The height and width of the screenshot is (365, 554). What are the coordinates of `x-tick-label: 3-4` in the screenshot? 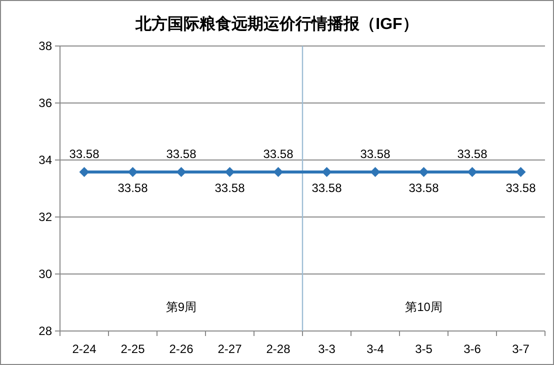 It's located at (375, 349).